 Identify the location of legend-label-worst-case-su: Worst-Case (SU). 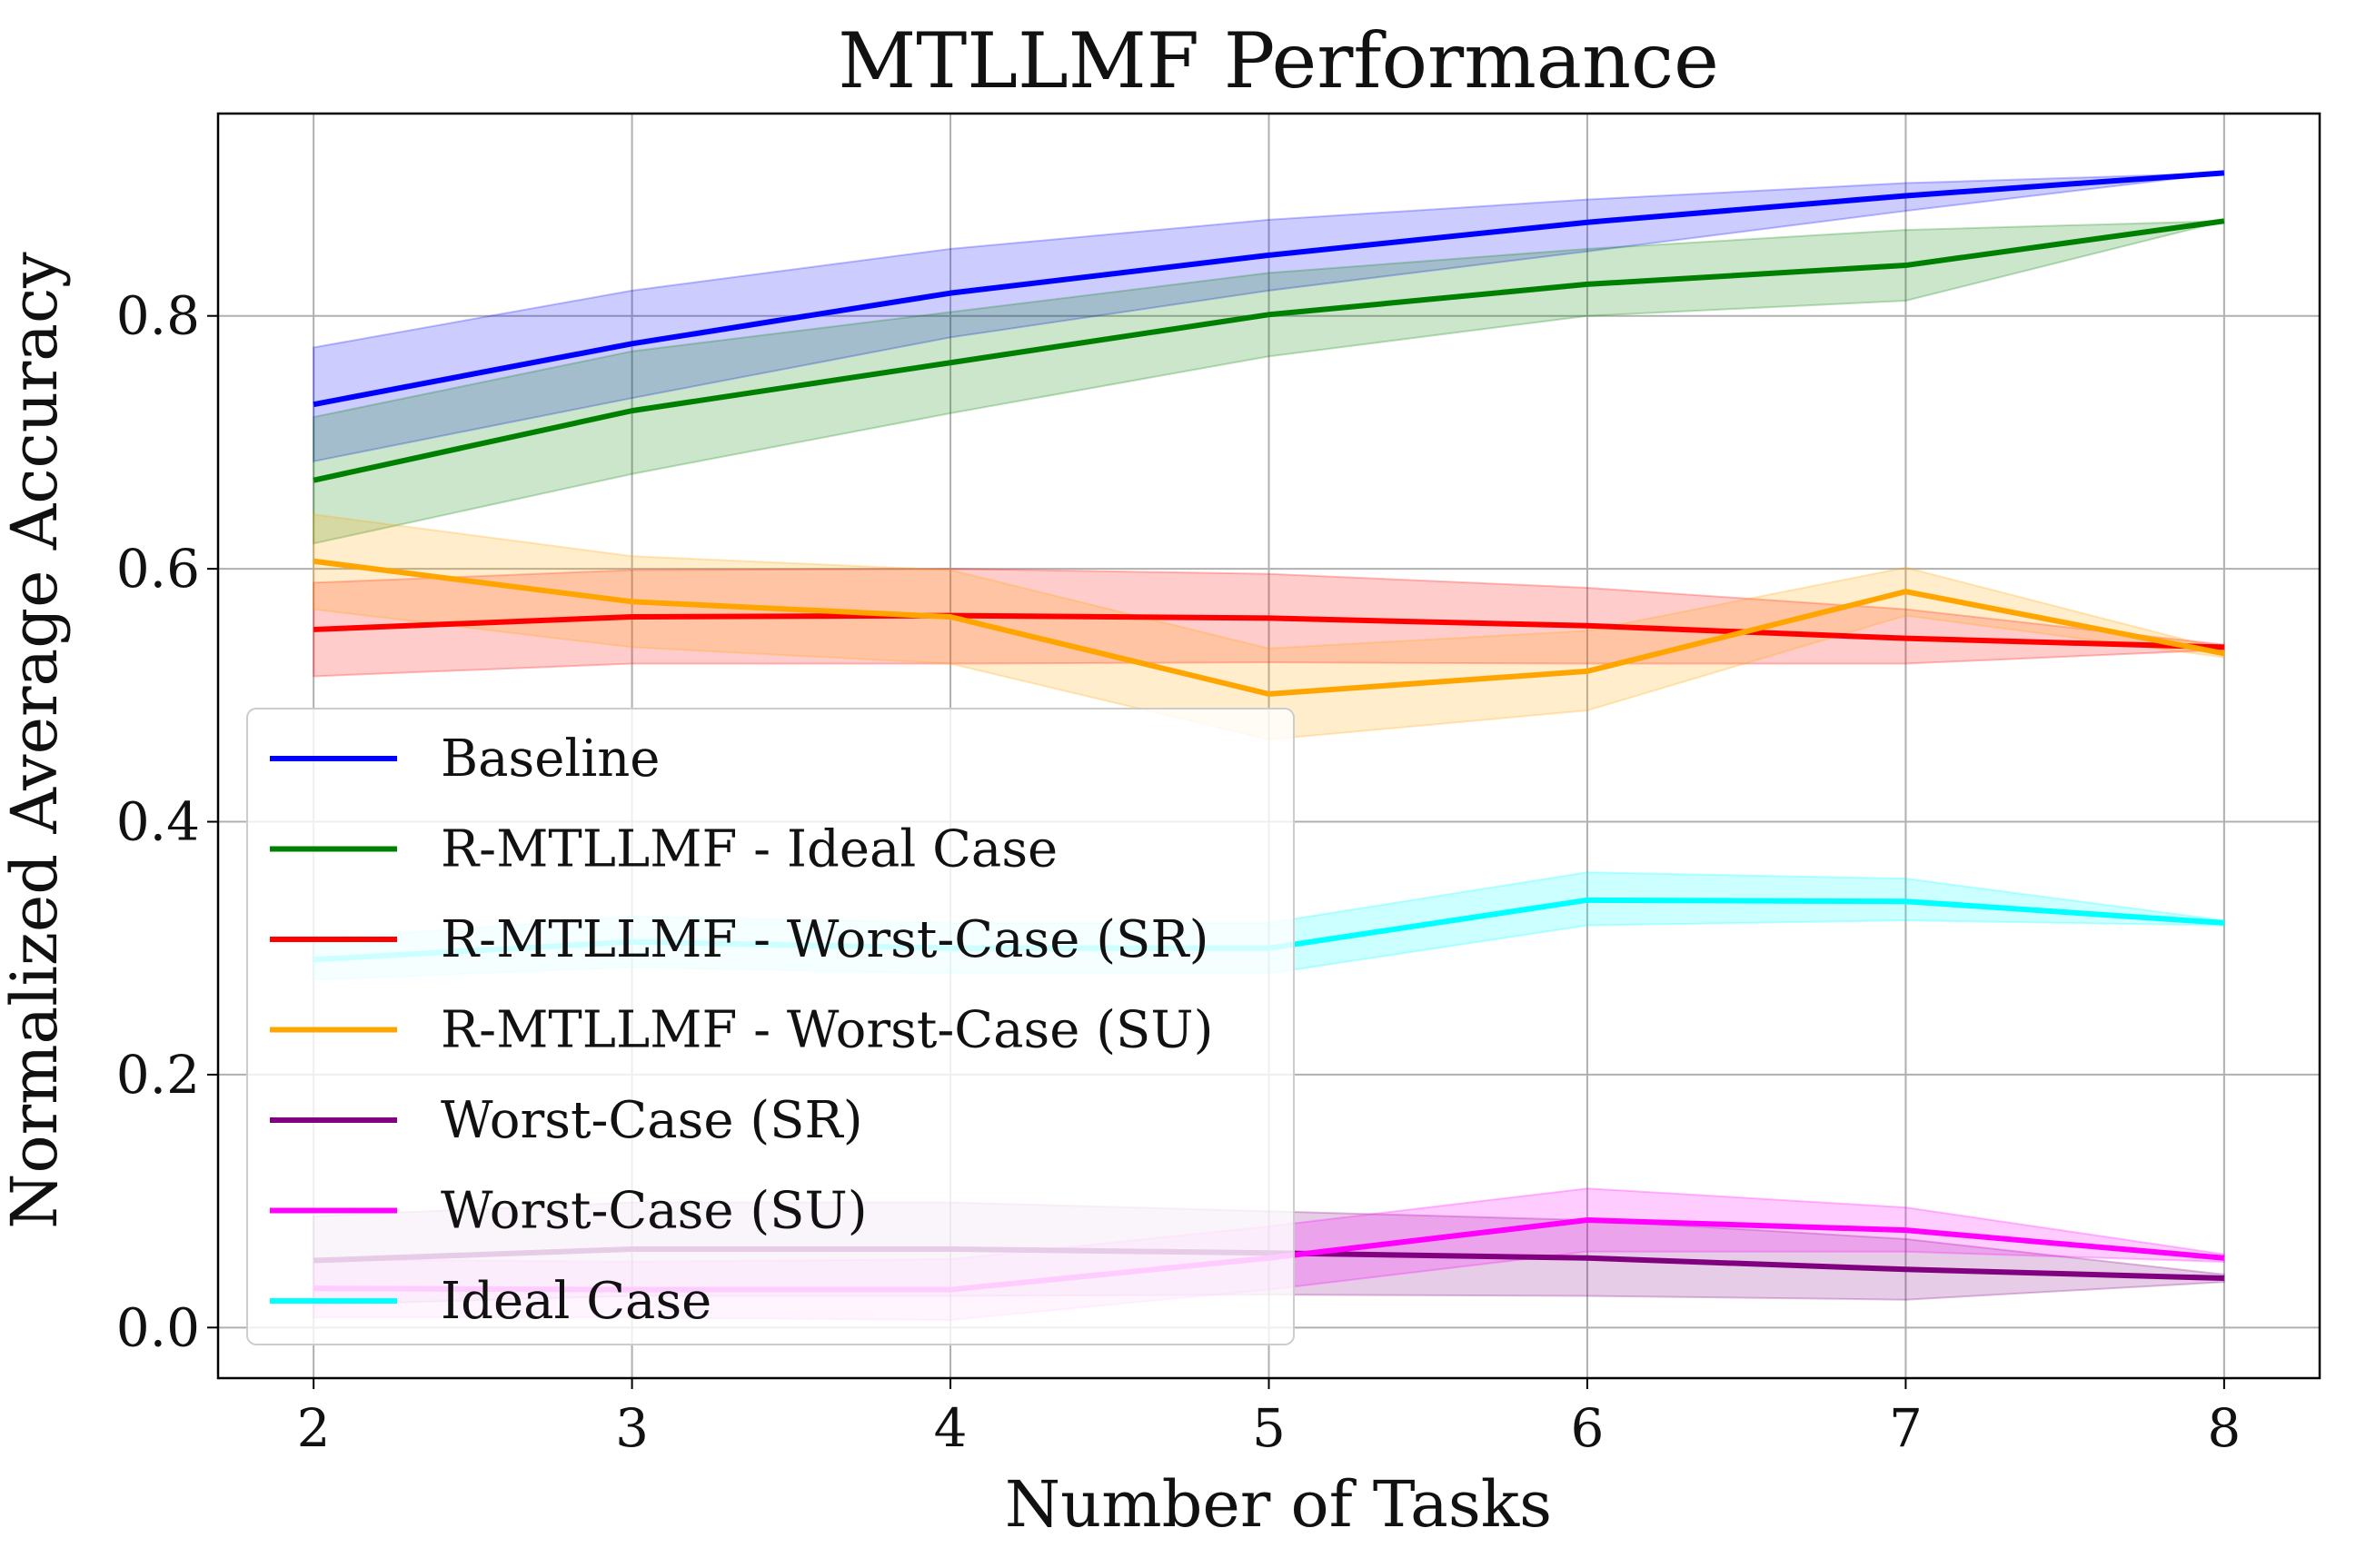
(654, 1211).